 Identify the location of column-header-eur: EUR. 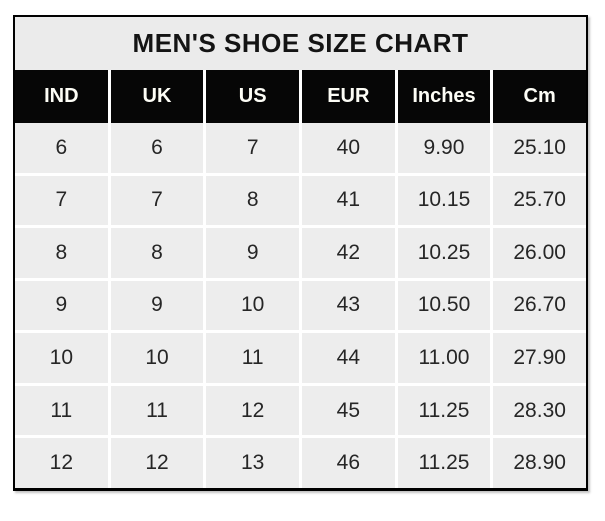
(348, 96).